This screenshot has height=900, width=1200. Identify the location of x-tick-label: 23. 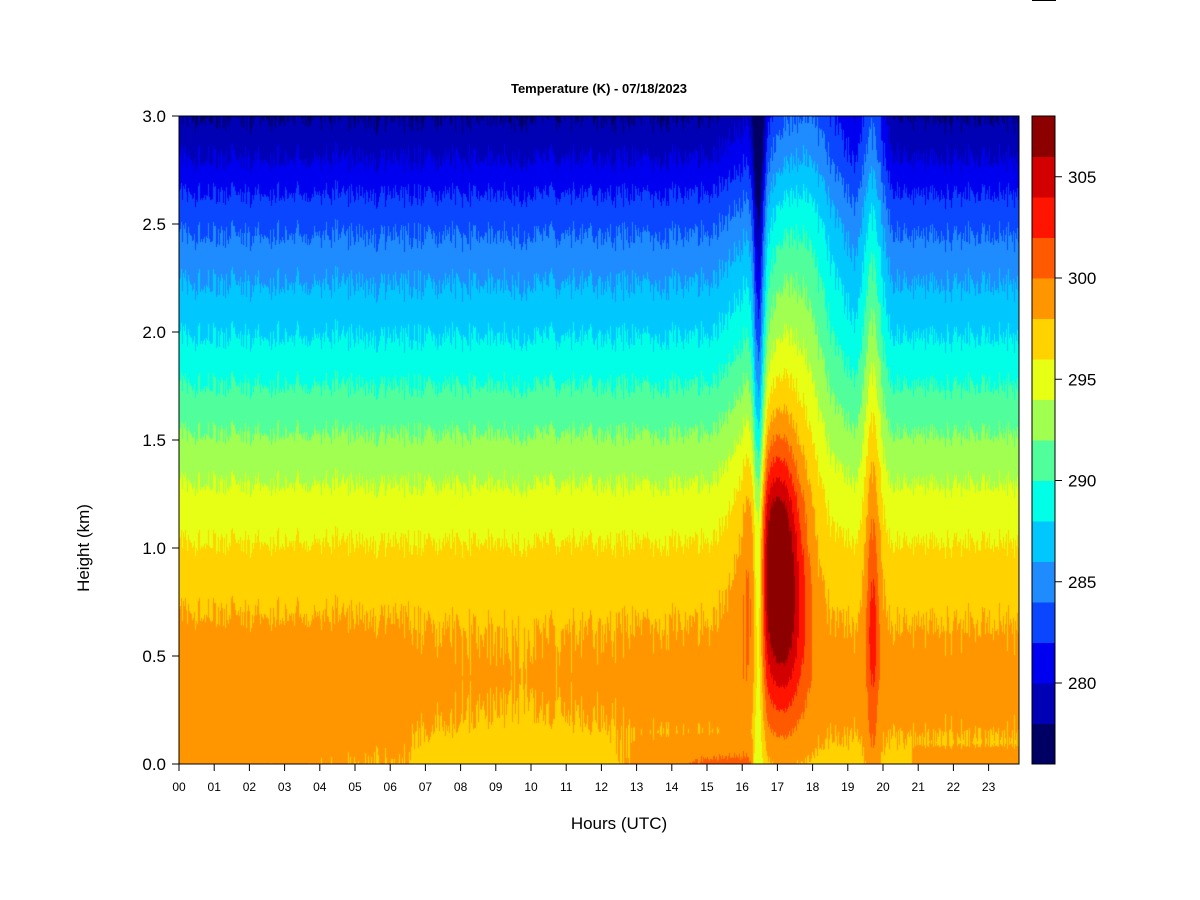
(989, 787).